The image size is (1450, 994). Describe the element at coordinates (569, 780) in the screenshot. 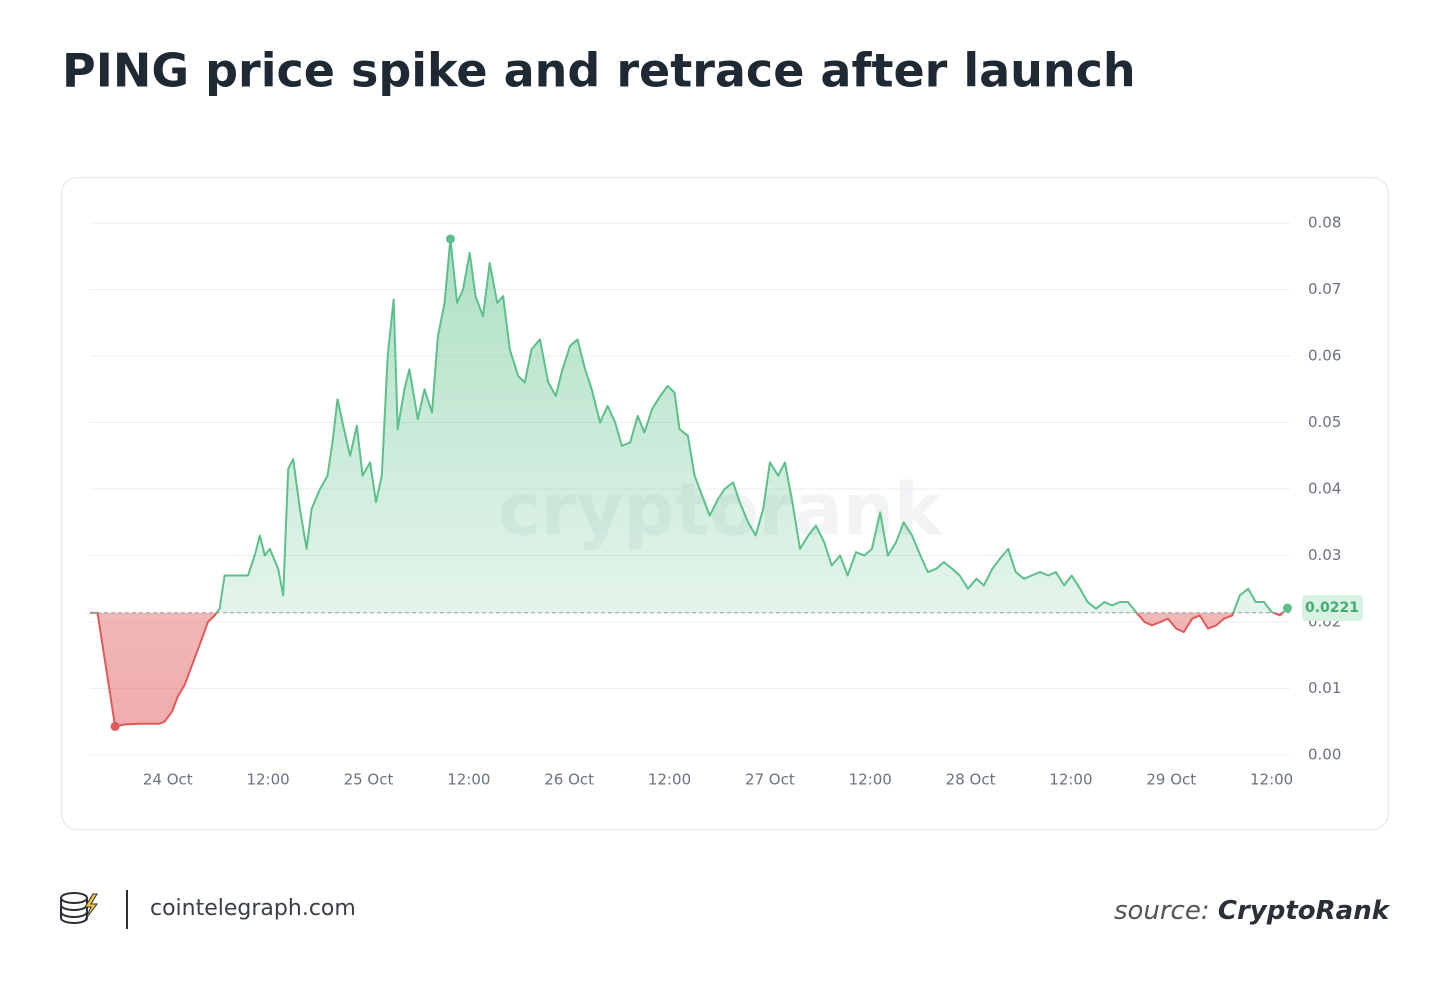

I see `x-tick-label: 26 Oct` at that location.